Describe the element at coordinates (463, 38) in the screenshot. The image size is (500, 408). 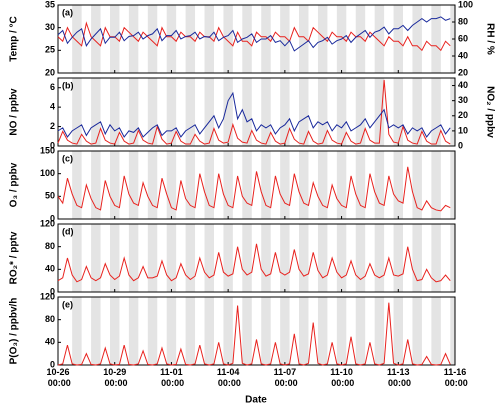
I see `y2-tick-label: 60` at that location.